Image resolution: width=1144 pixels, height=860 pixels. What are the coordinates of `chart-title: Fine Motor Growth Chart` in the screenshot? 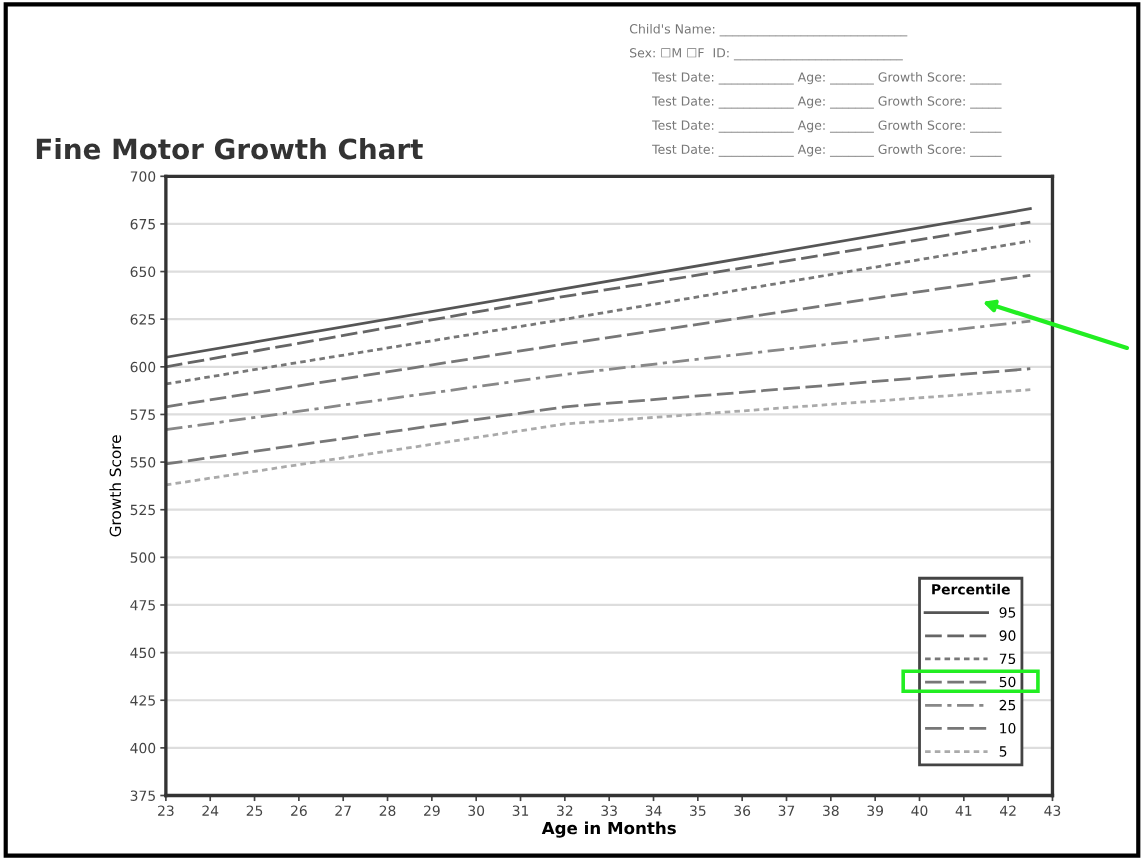 It's located at (229, 148).